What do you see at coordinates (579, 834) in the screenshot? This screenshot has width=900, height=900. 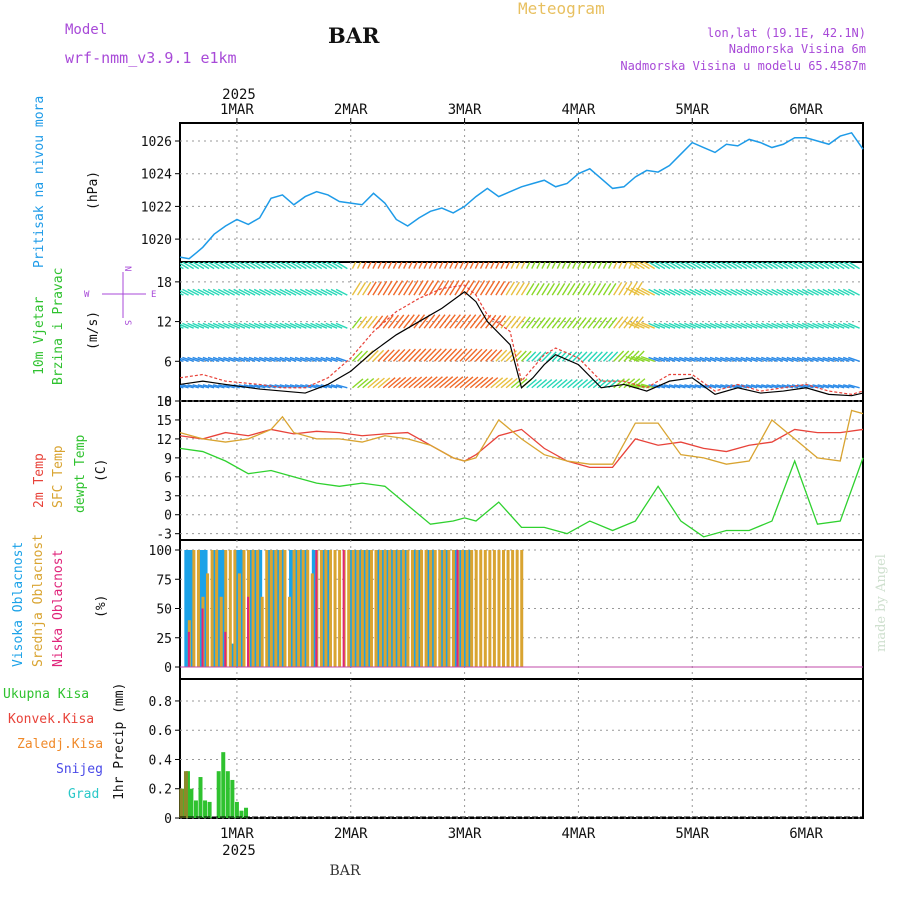 I see `bottom-day-label: 4MAR` at bounding box center [579, 834].